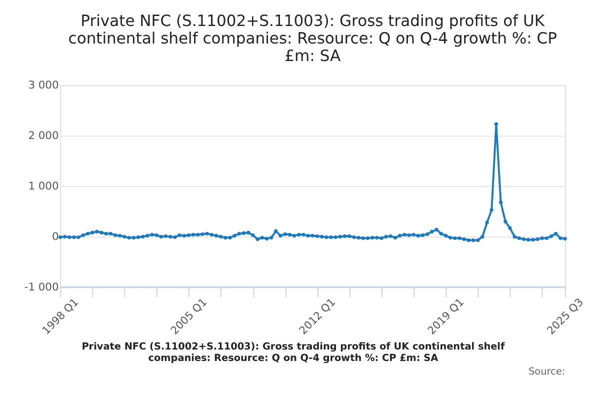  Describe the element at coordinates (41, 287) in the screenshot. I see `y-tick-label: -1 000` at that location.